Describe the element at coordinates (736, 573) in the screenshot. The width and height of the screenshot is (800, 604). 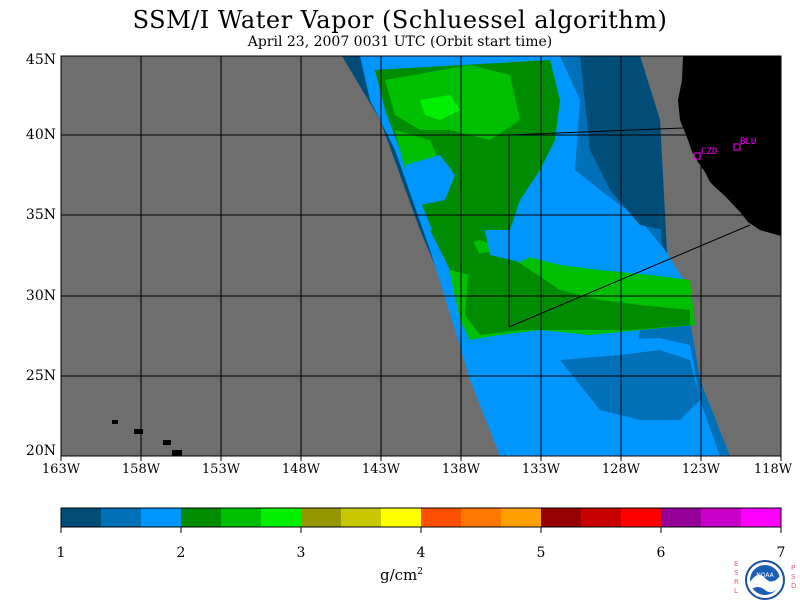
I see `logo-letter-s: S` at that location.